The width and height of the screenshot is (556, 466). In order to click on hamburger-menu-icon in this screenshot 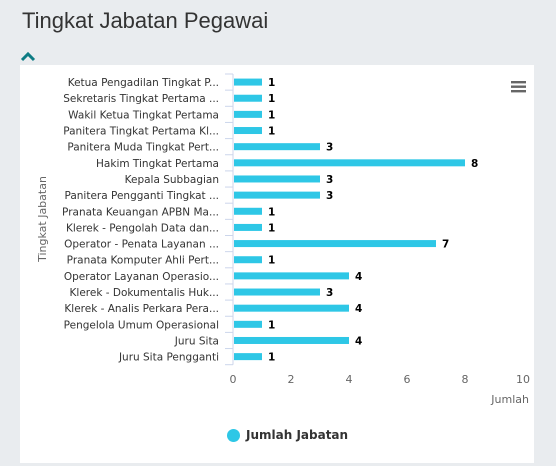, I will do `click(518, 87)`.